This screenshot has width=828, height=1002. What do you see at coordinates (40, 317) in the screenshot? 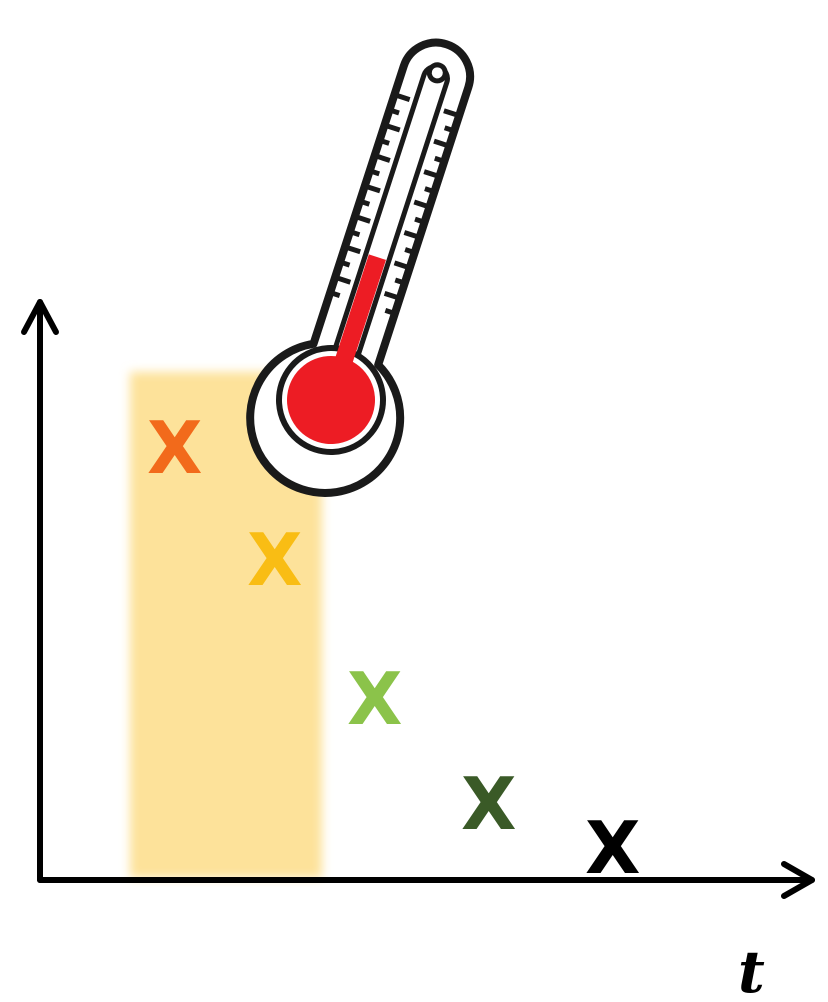
I see `y-axis-arrowhead` at bounding box center [40, 317].